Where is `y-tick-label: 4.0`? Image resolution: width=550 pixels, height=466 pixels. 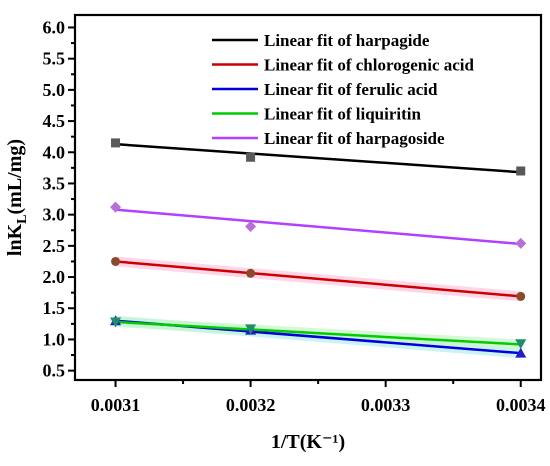
y-tick-label: 4.0 is located at coordinates (54, 152).